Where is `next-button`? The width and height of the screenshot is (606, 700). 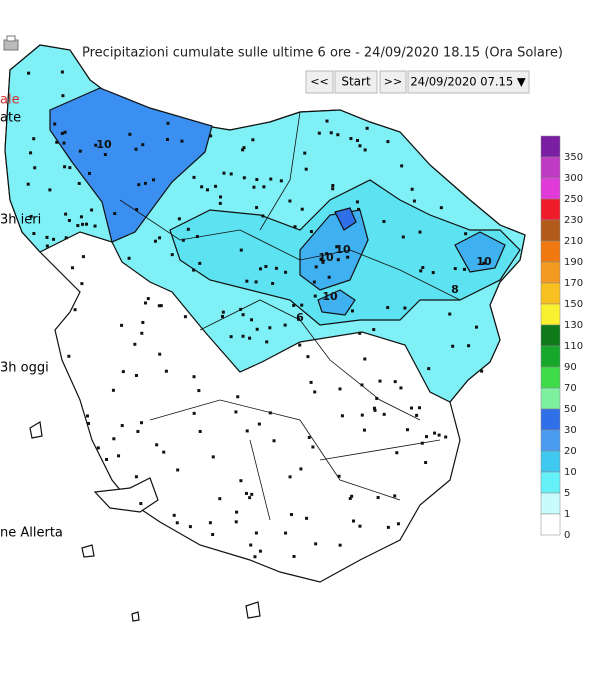
next-button is located at coordinates (393, 82).